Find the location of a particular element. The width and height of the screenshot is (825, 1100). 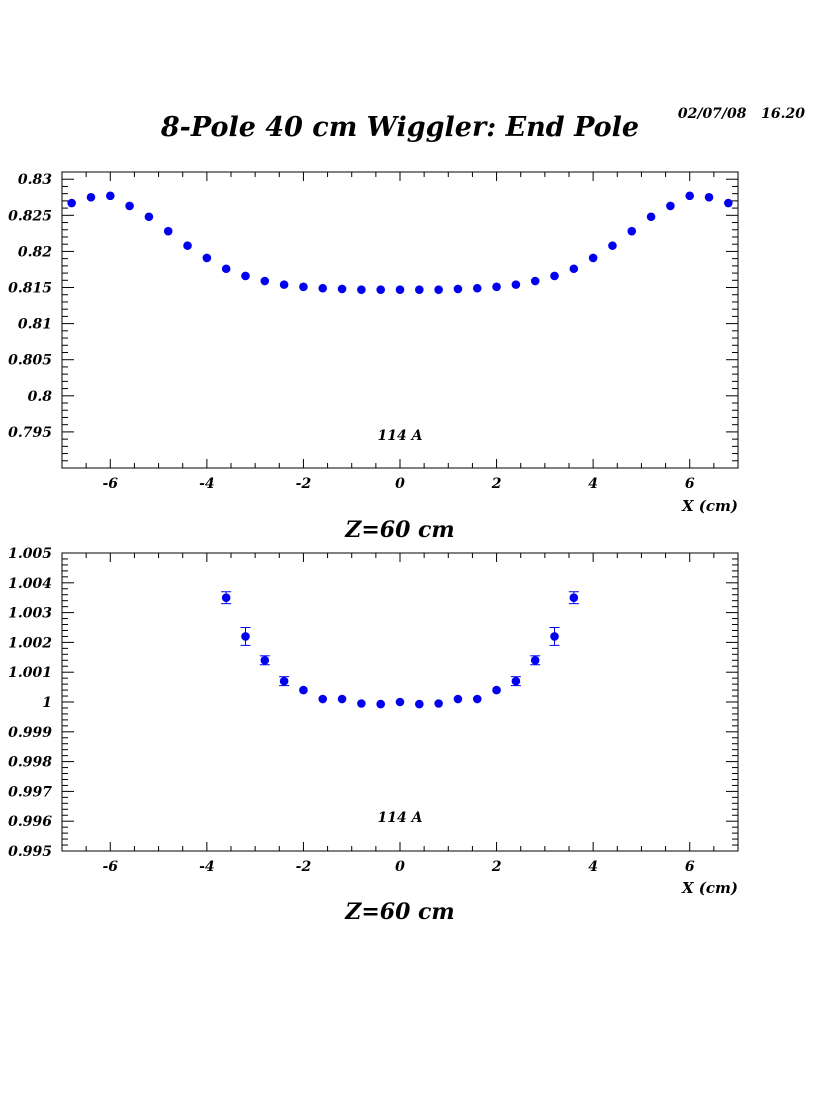

chart2-y-tick-label: 1 is located at coordinates (47, 703).